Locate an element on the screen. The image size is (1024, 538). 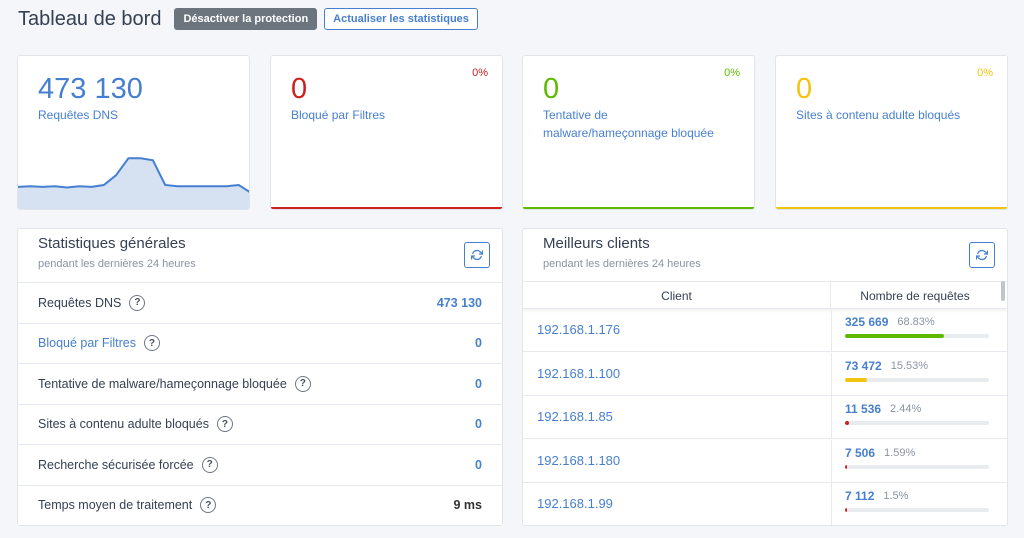
client-request-count: 7 506 is located at coordinates (860, 452).